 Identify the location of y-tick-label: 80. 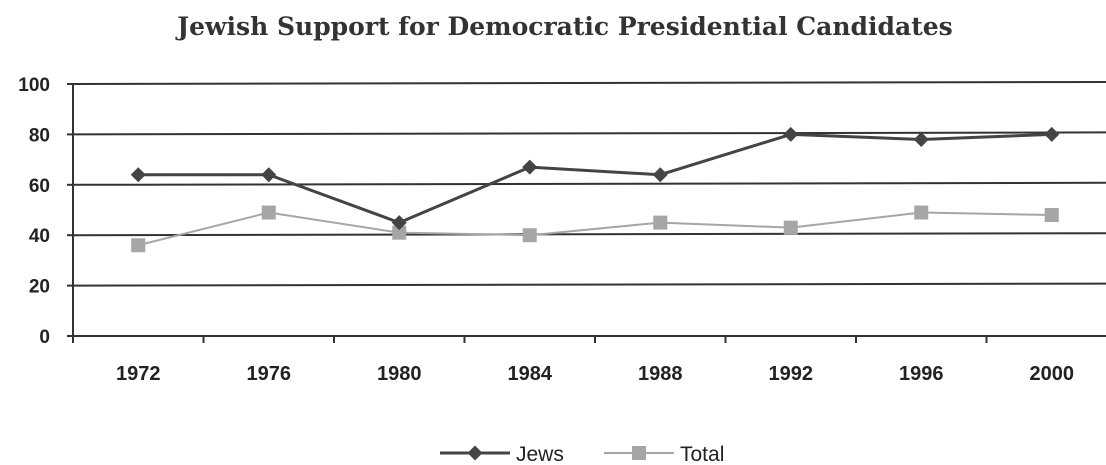
(39, 135).